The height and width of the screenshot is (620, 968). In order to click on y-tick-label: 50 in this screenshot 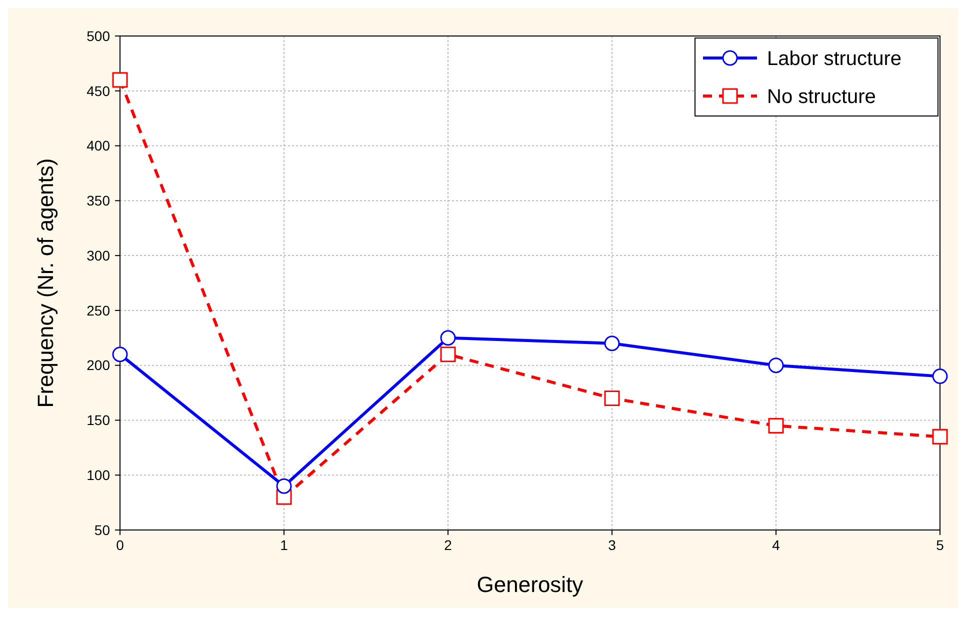, I will do `click(102, 530)`.